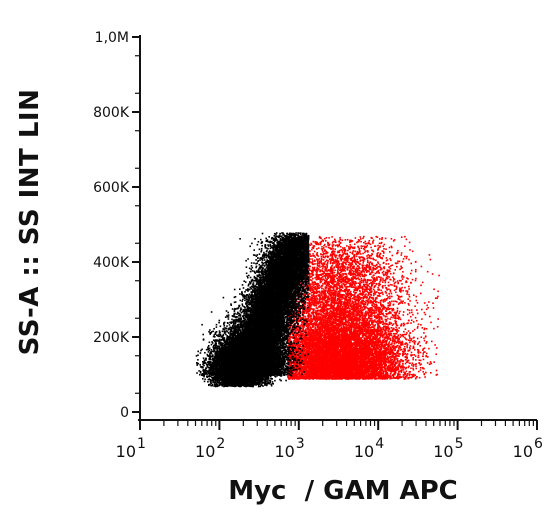 The height and width of the screenshot is (526, 554). Describe the element at coordinates (379, 444) in the screenshot. I see `x-tick-exponent: 4` at that location.